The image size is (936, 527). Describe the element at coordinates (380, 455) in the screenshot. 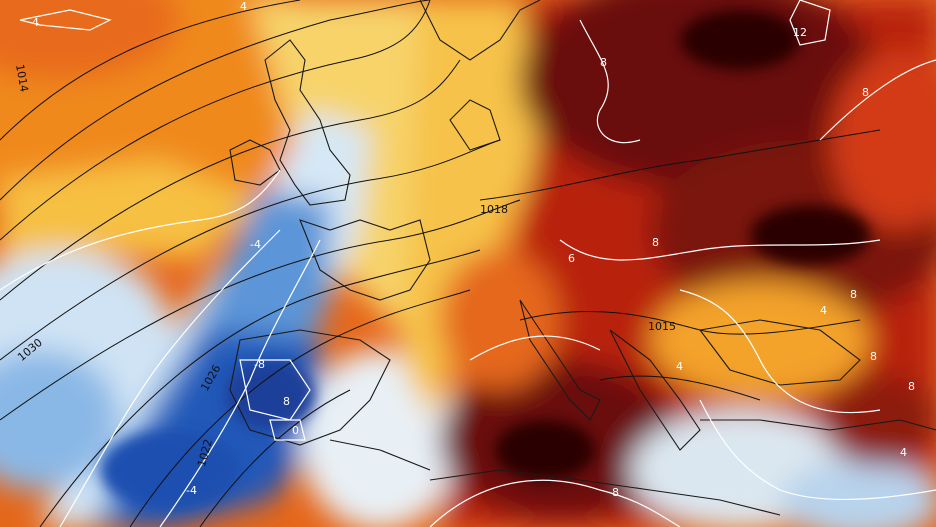

I see `gibraltar-coast` at that location.